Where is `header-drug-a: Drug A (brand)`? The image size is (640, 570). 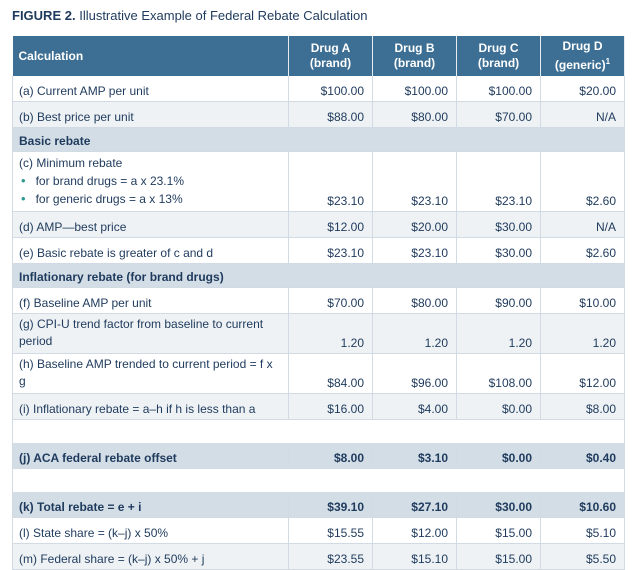 header-drug-a: Drug A (brand) is located at coordinates (330, 56).